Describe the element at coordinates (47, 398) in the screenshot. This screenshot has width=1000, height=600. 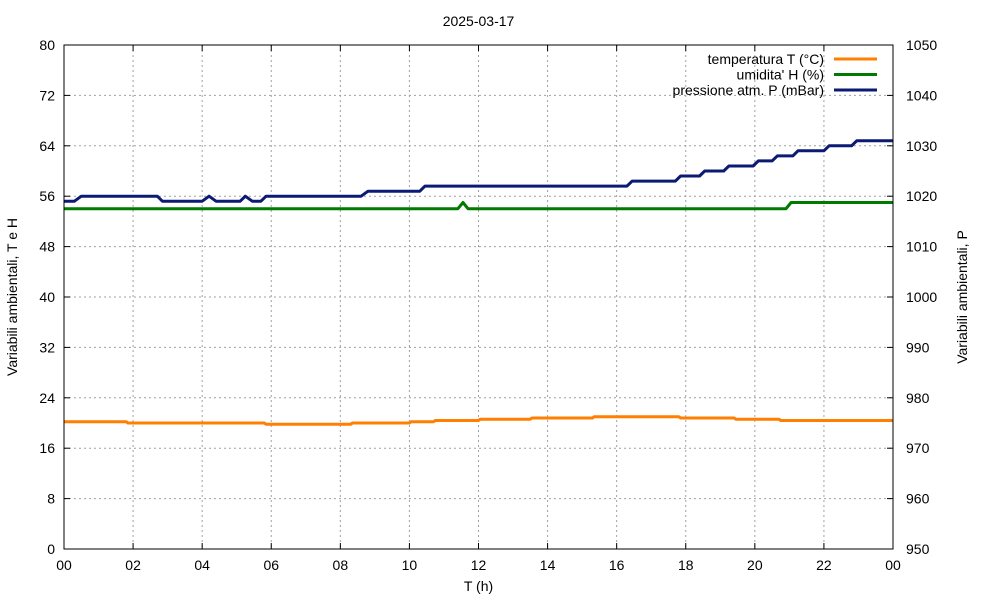
I see `y-left-tick-label: 24` at that location.